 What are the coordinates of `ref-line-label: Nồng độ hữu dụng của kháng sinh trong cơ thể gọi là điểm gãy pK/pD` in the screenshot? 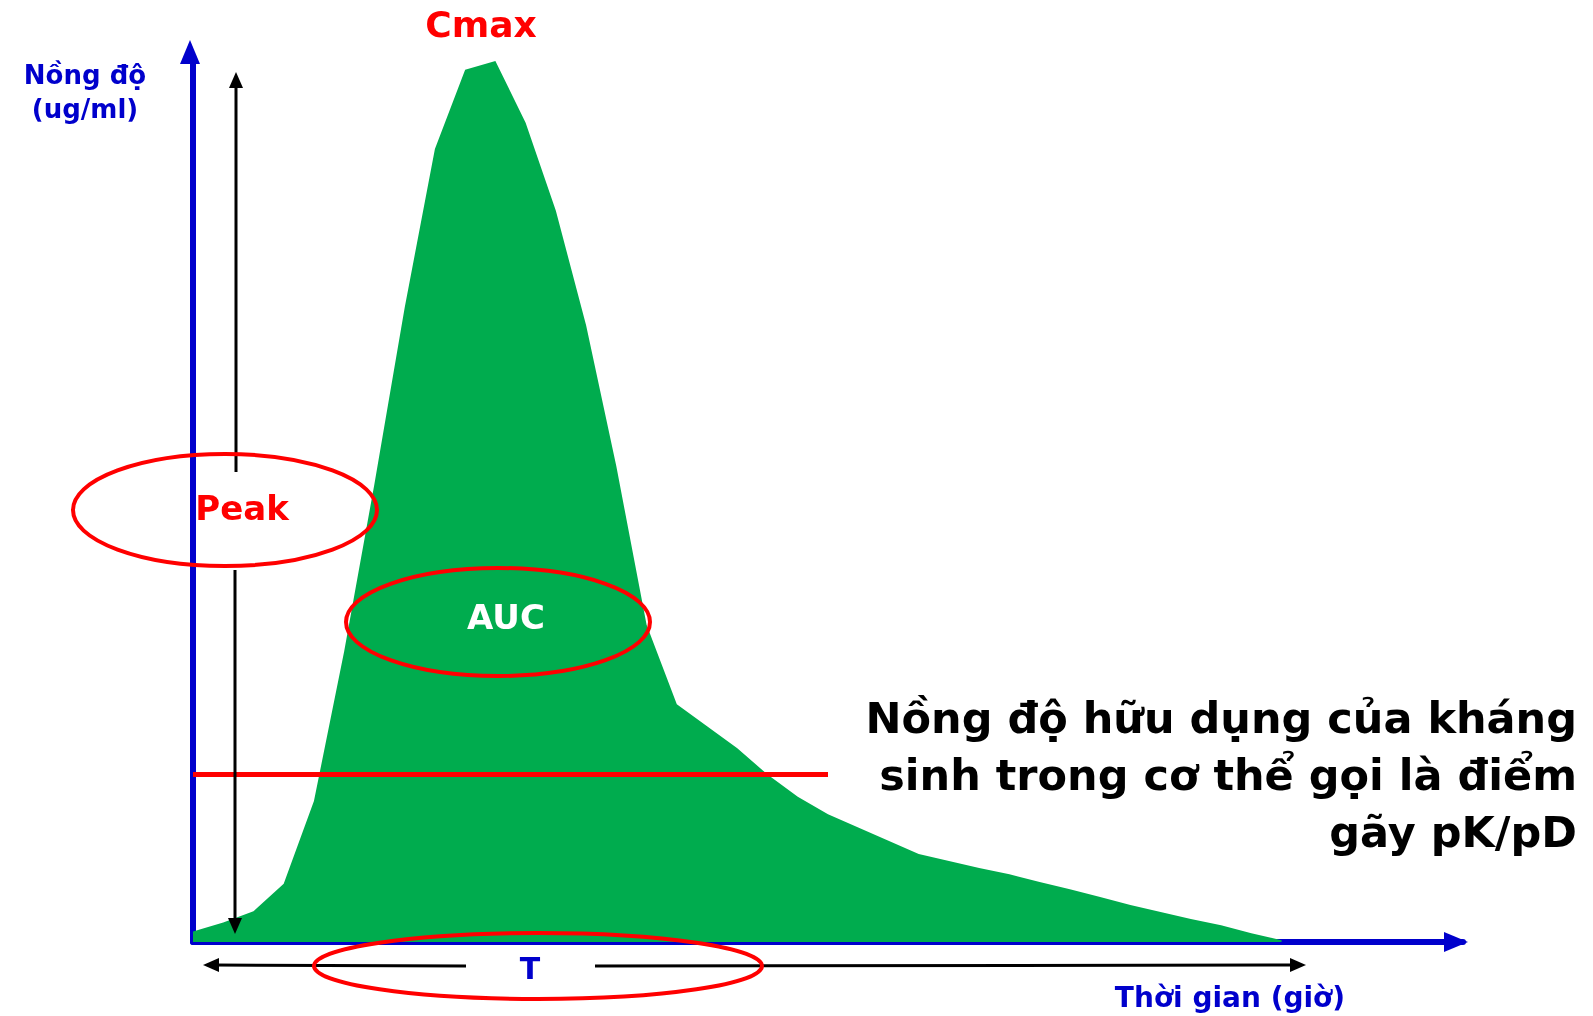 It's located at (1220, 775).